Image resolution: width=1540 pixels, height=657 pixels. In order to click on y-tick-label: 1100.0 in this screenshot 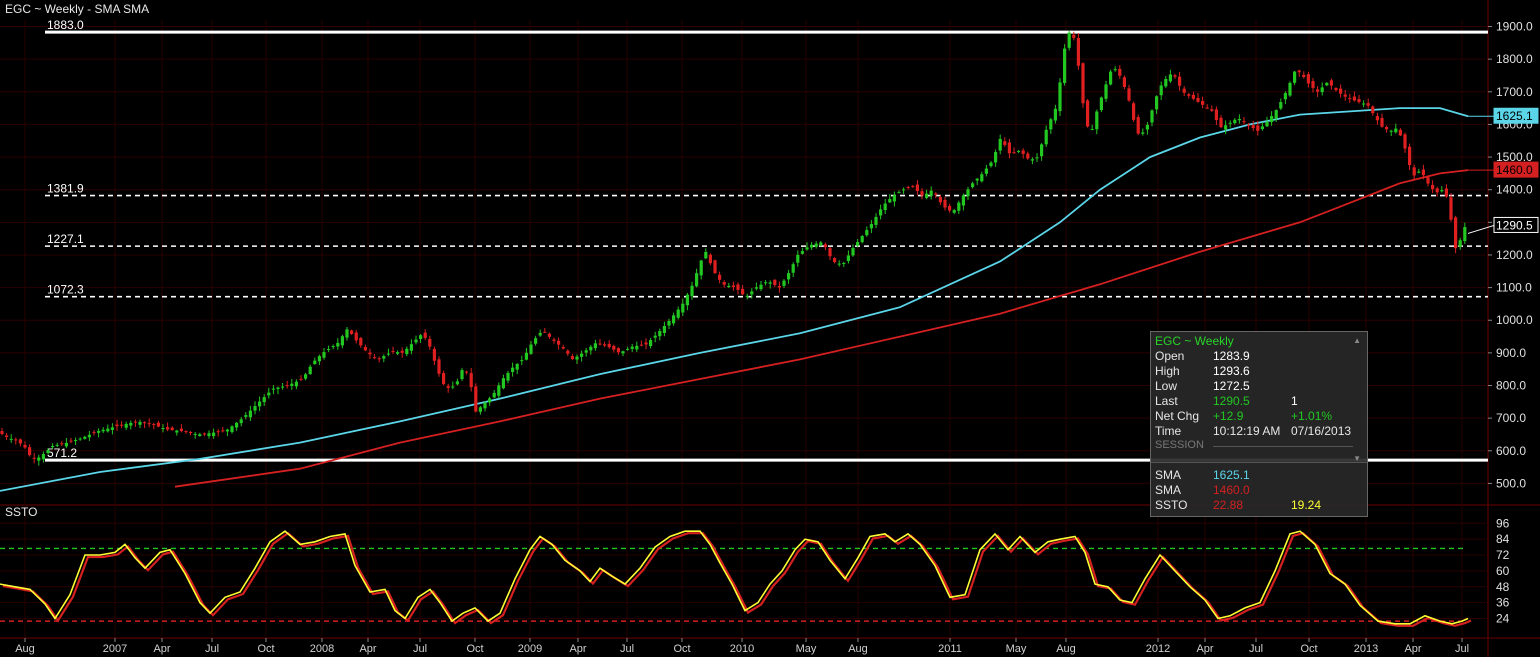, I will do `click(1514, 288)`.